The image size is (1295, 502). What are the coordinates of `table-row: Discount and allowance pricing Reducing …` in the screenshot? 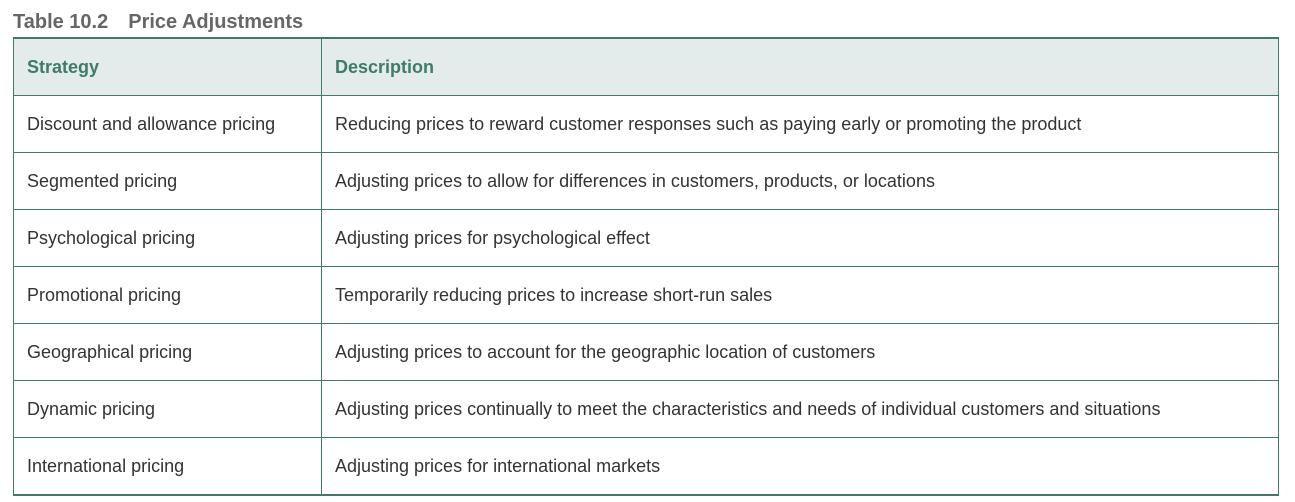 It's located at (646, 124).